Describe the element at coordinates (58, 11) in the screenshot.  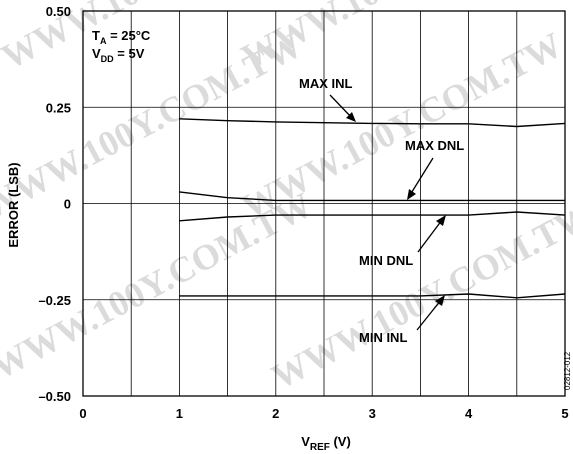
I see `y-tick-label: 0.50` at that location.